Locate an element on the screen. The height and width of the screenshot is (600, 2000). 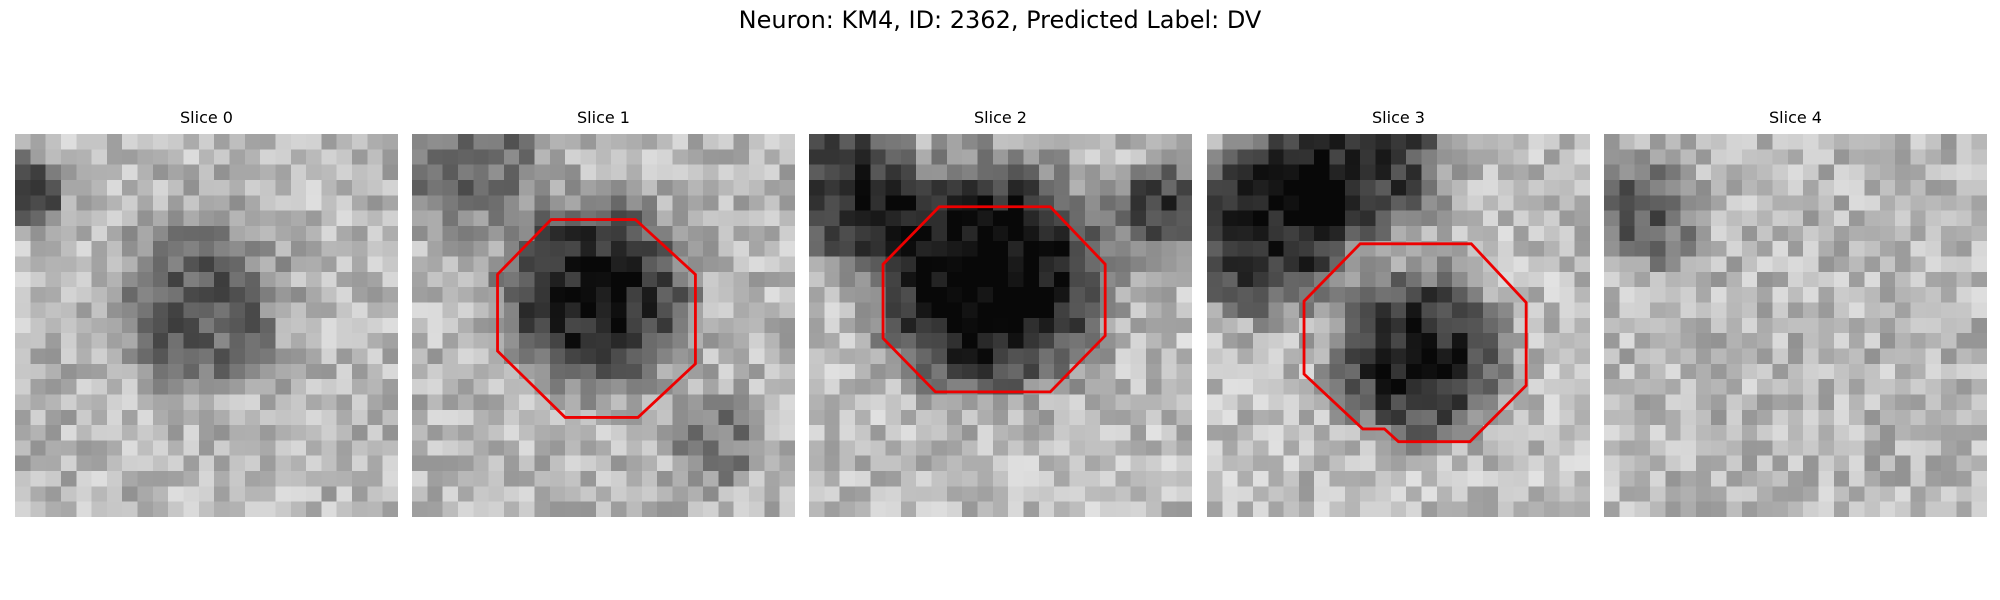
slice-image is located at coordinates (206, 325).